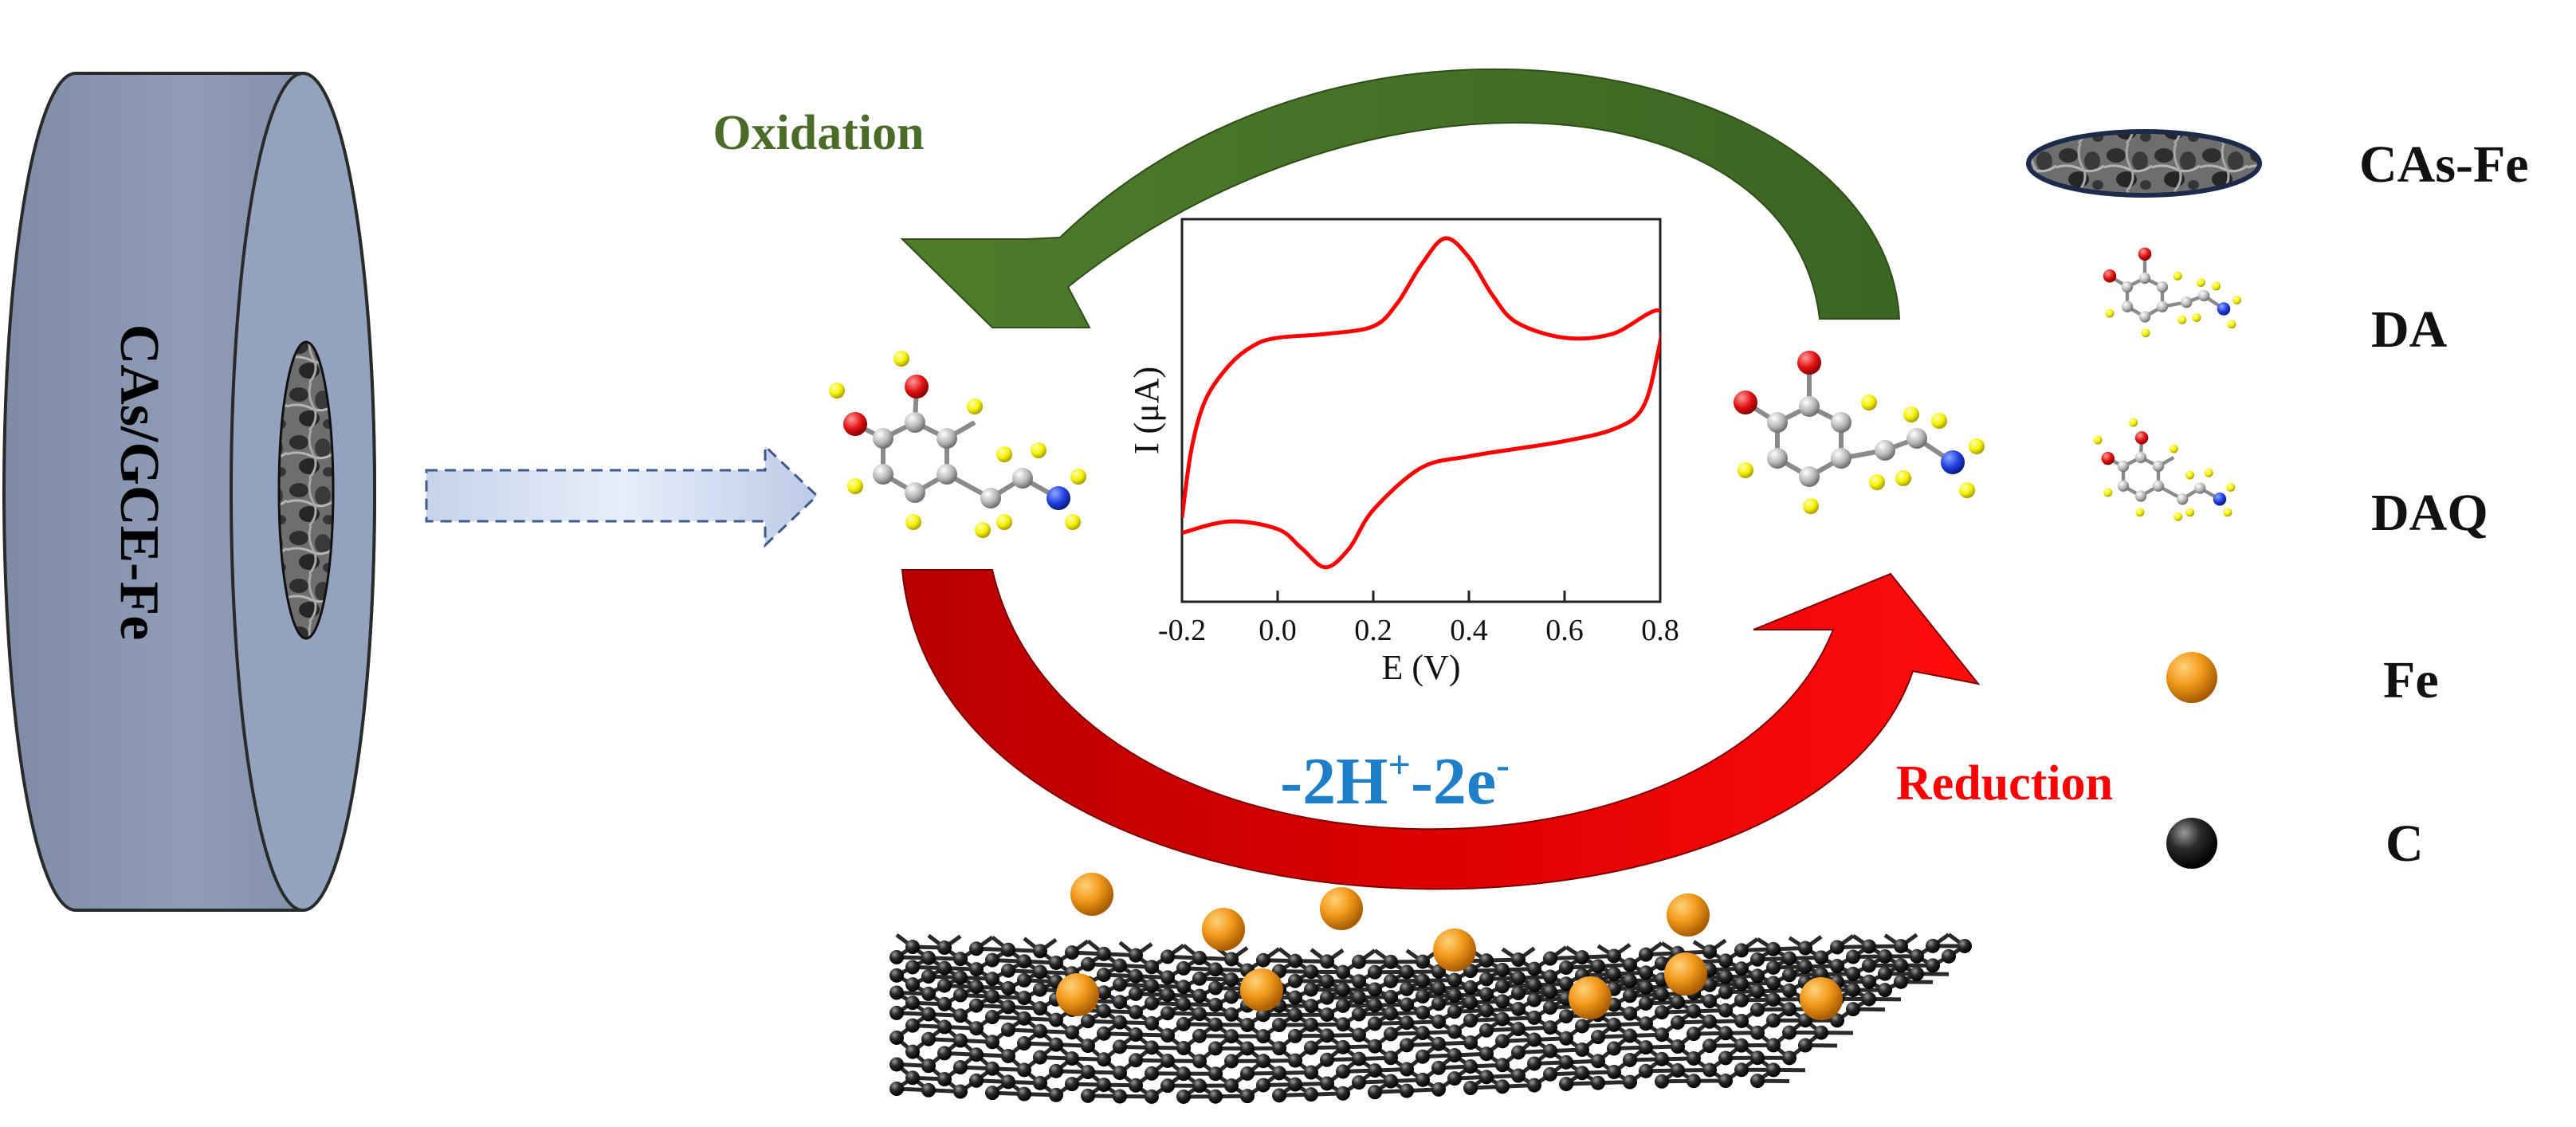 This screenshot has width=2576, height=1127. What do you see at coordinates (957, 444) in the screenshot?
I see `dopamine-quinone-molecule` at bounding box center [957, 444].